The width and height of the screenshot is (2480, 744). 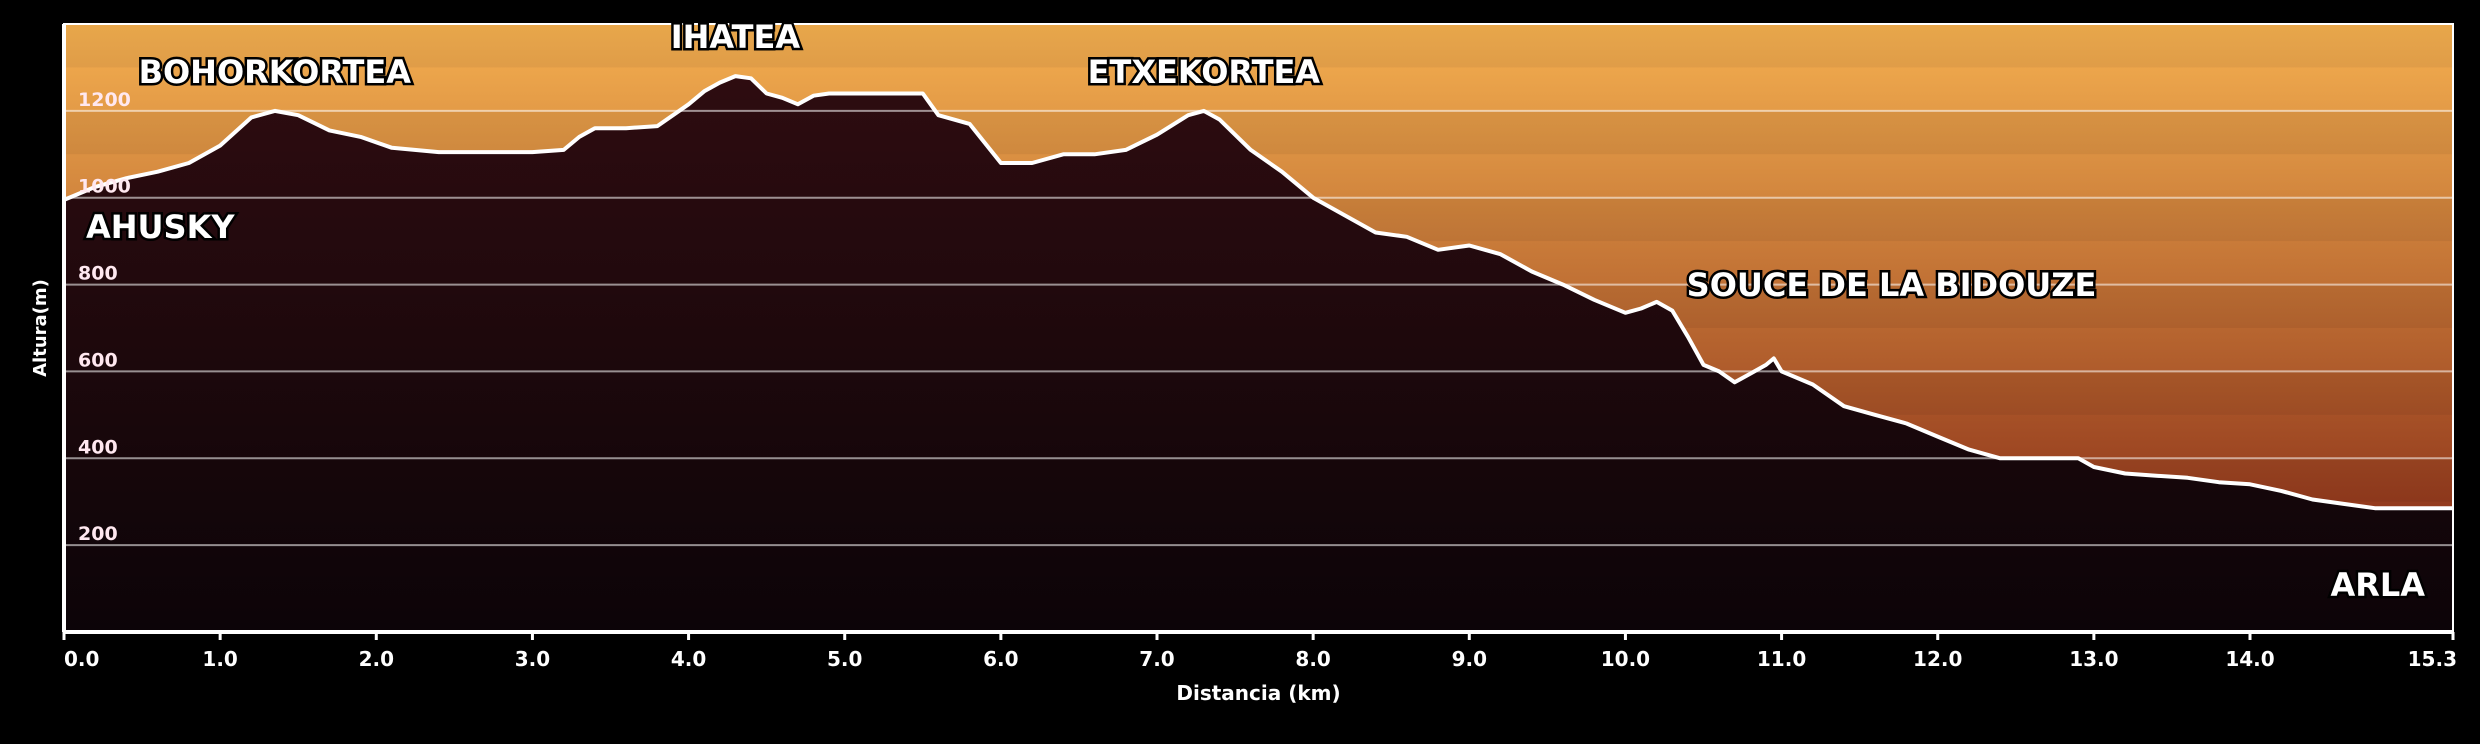 I want to click on y-tick-label: 200, so click(x=98, y=534).